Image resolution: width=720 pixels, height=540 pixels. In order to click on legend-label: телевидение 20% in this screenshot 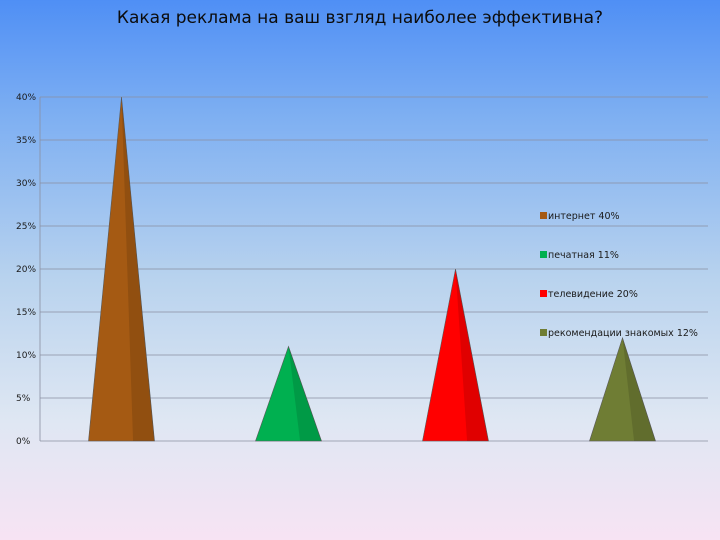, I will do `click(593, 294)`.